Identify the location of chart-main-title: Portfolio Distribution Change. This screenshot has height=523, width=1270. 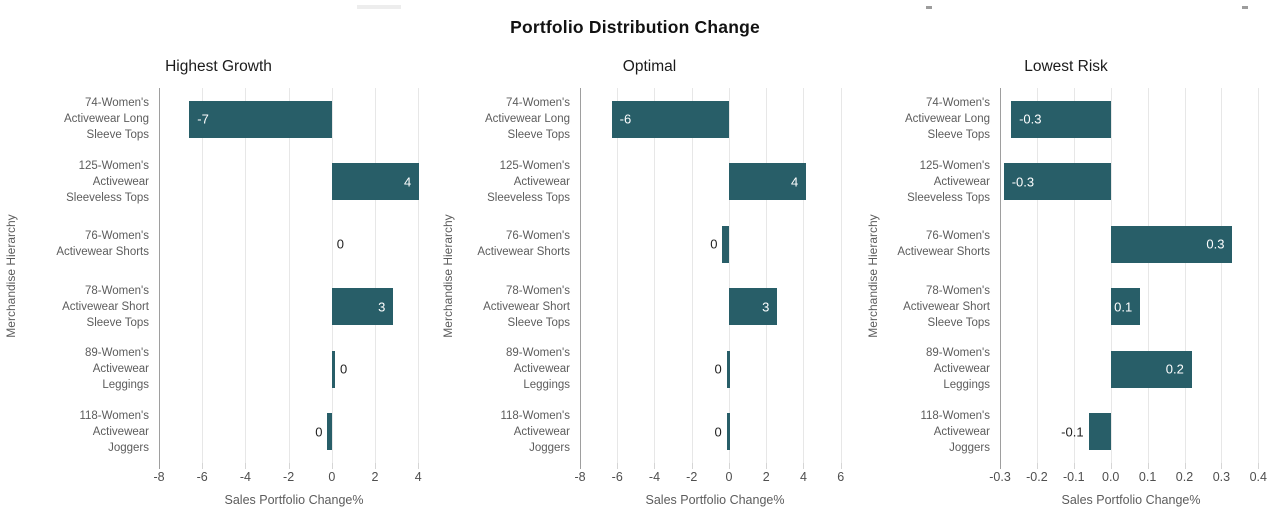
(635, 27).